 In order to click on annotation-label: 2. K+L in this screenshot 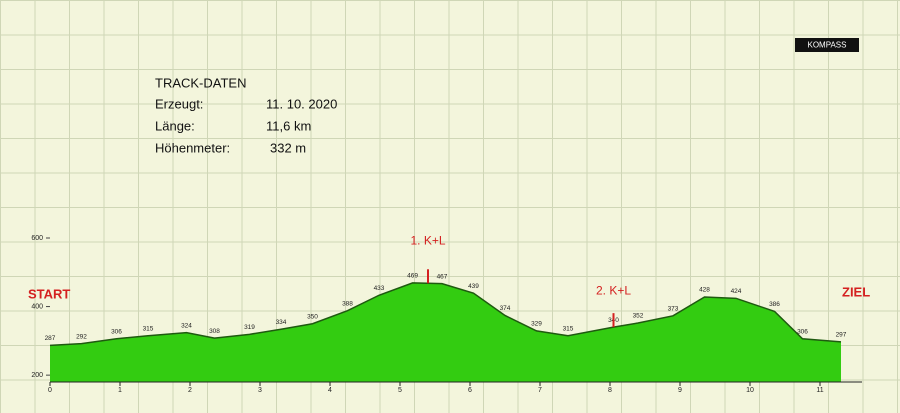, I will do `click(613, 290)`.